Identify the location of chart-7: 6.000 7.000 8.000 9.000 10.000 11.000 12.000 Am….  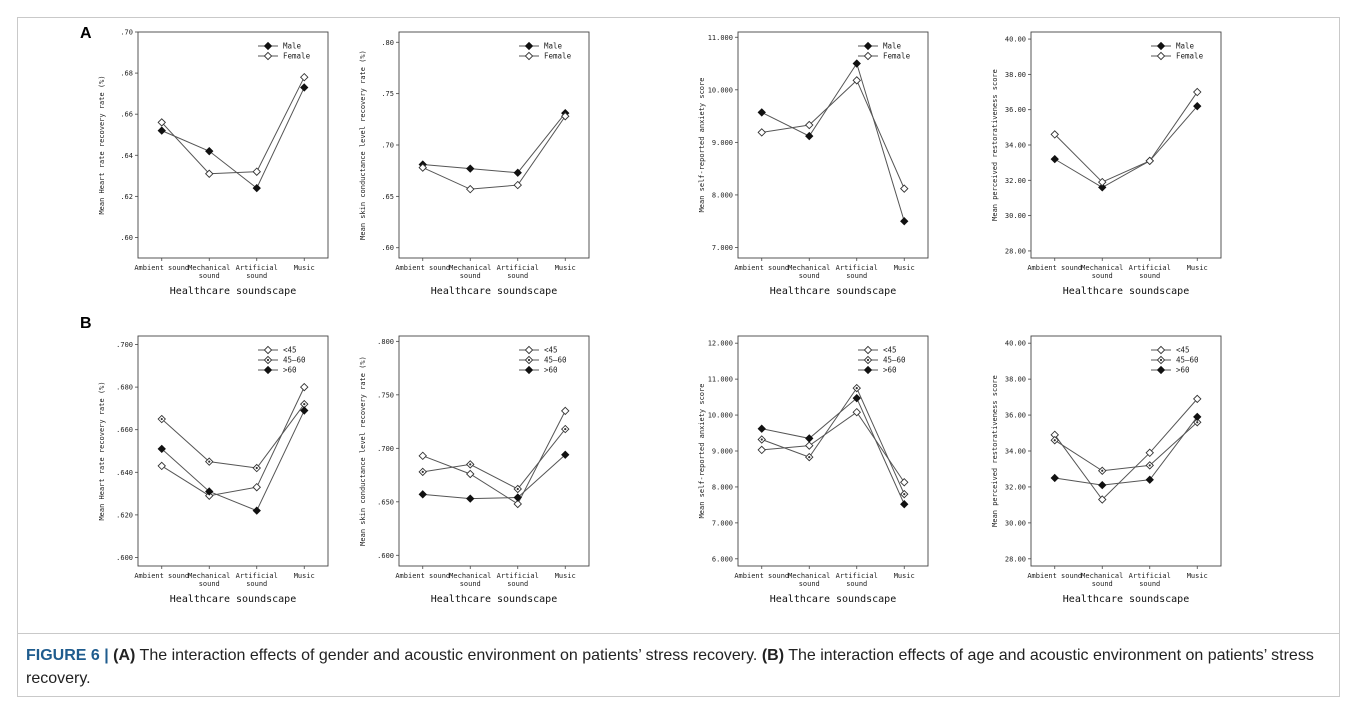
(813, 470).